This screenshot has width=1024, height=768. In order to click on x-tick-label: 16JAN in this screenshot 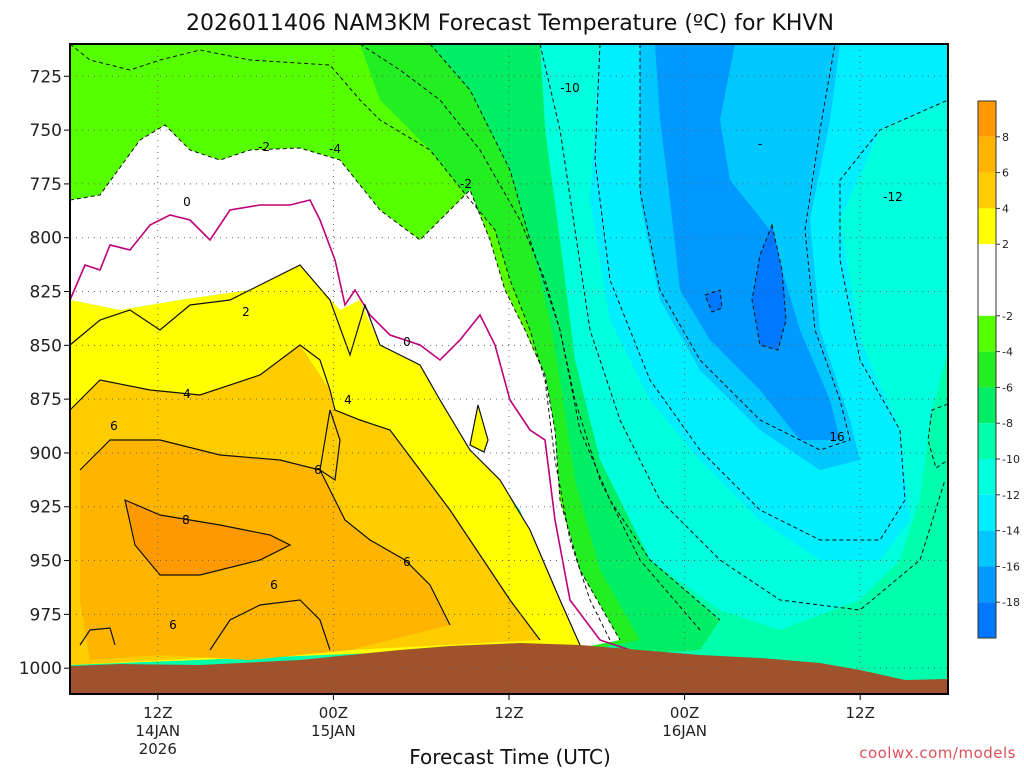, I will do `click(684, 731)`.